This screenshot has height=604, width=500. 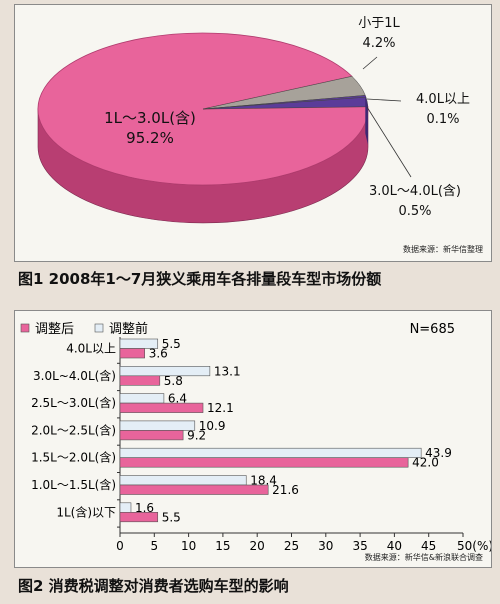 What do you see at coordinates (150, 118) in the screenshot?
I see `pie-1-3l-label: 1L～3.0L(含)` at bounding box center [150, 118].